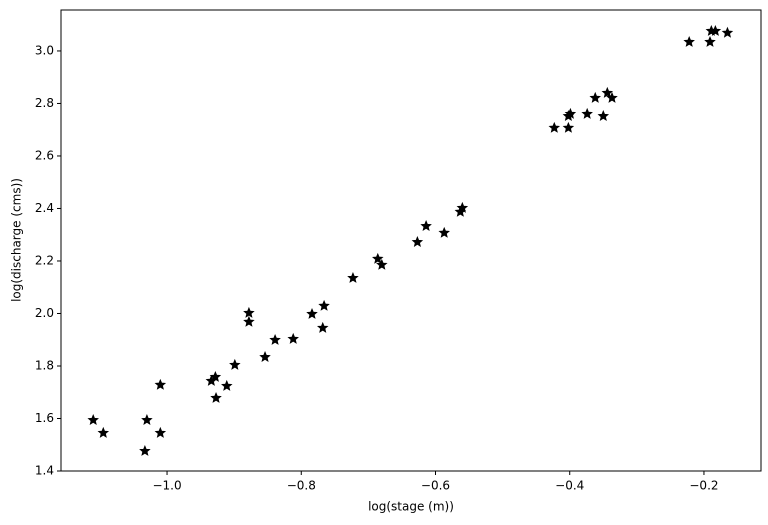  What do you see at coordinates (44, 103) in the screenshot?
I see `y-tick-label: 2.8` at bounding box center [44, 103].